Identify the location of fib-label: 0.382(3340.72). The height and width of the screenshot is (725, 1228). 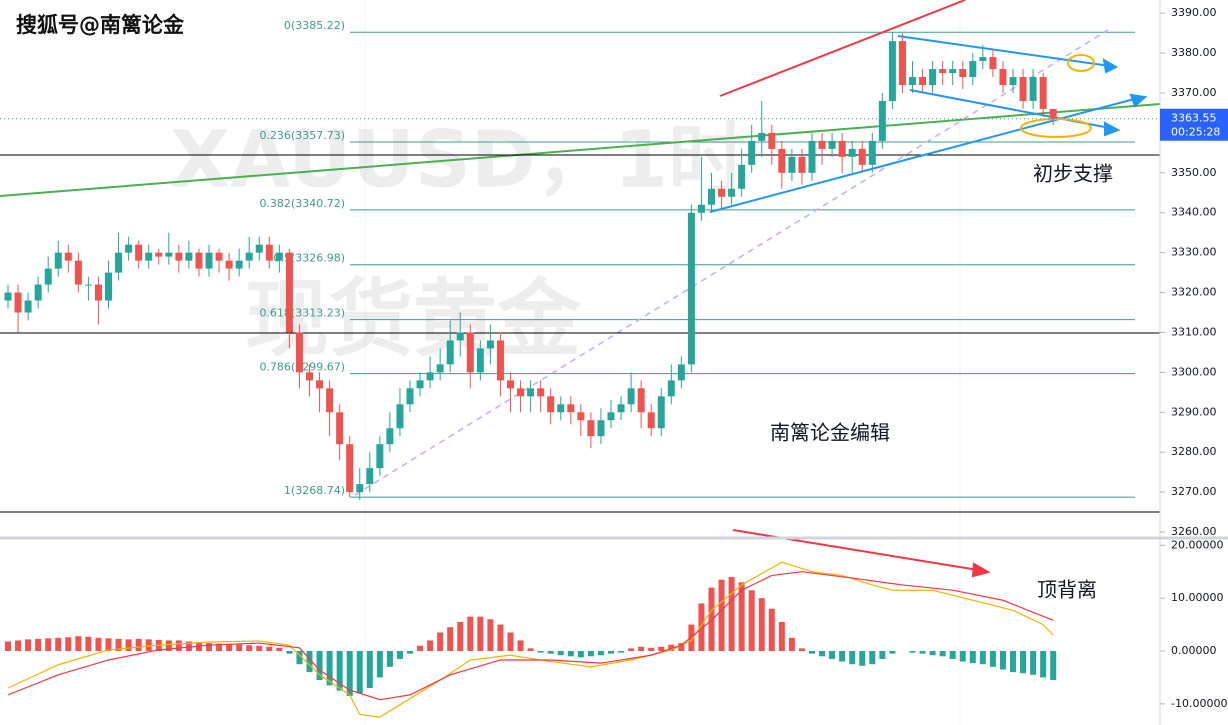
(302, 203).